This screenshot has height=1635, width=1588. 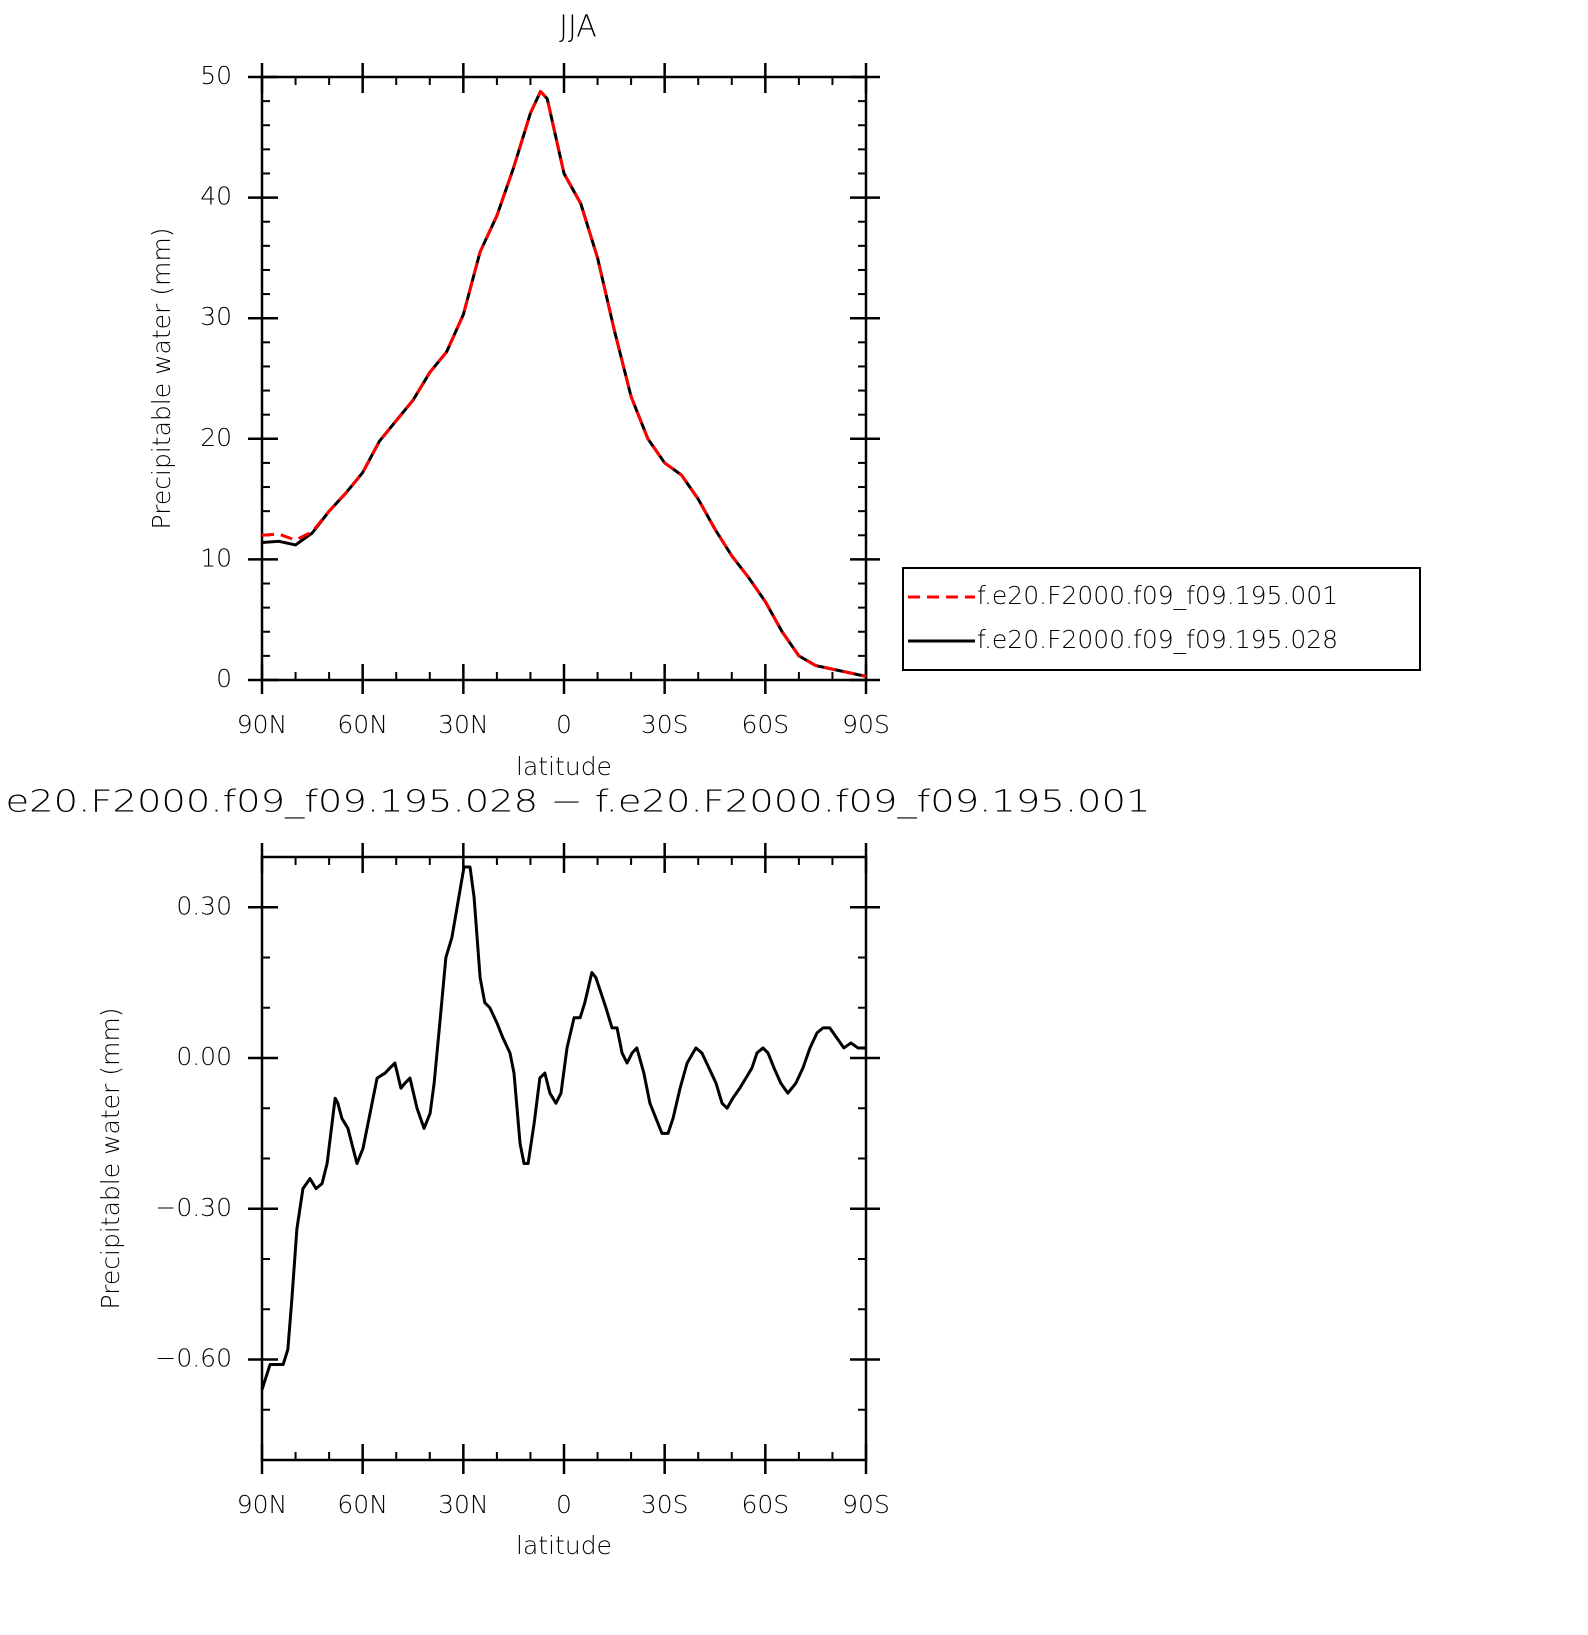 What do you see at coordinates (578, 27) in the screenshot?
I see `chart-title: JJA` at bounding box center [578, 27].